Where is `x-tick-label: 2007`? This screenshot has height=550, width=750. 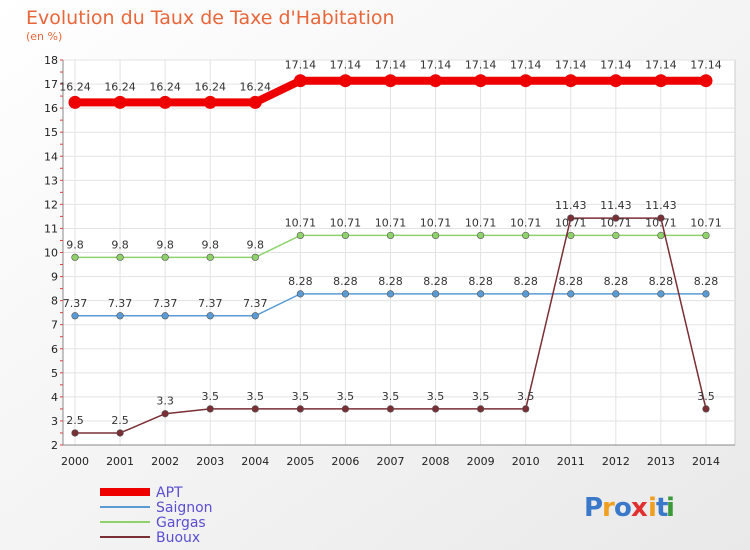
x-tick-label: 2007 is located at coordinates (390, 461).